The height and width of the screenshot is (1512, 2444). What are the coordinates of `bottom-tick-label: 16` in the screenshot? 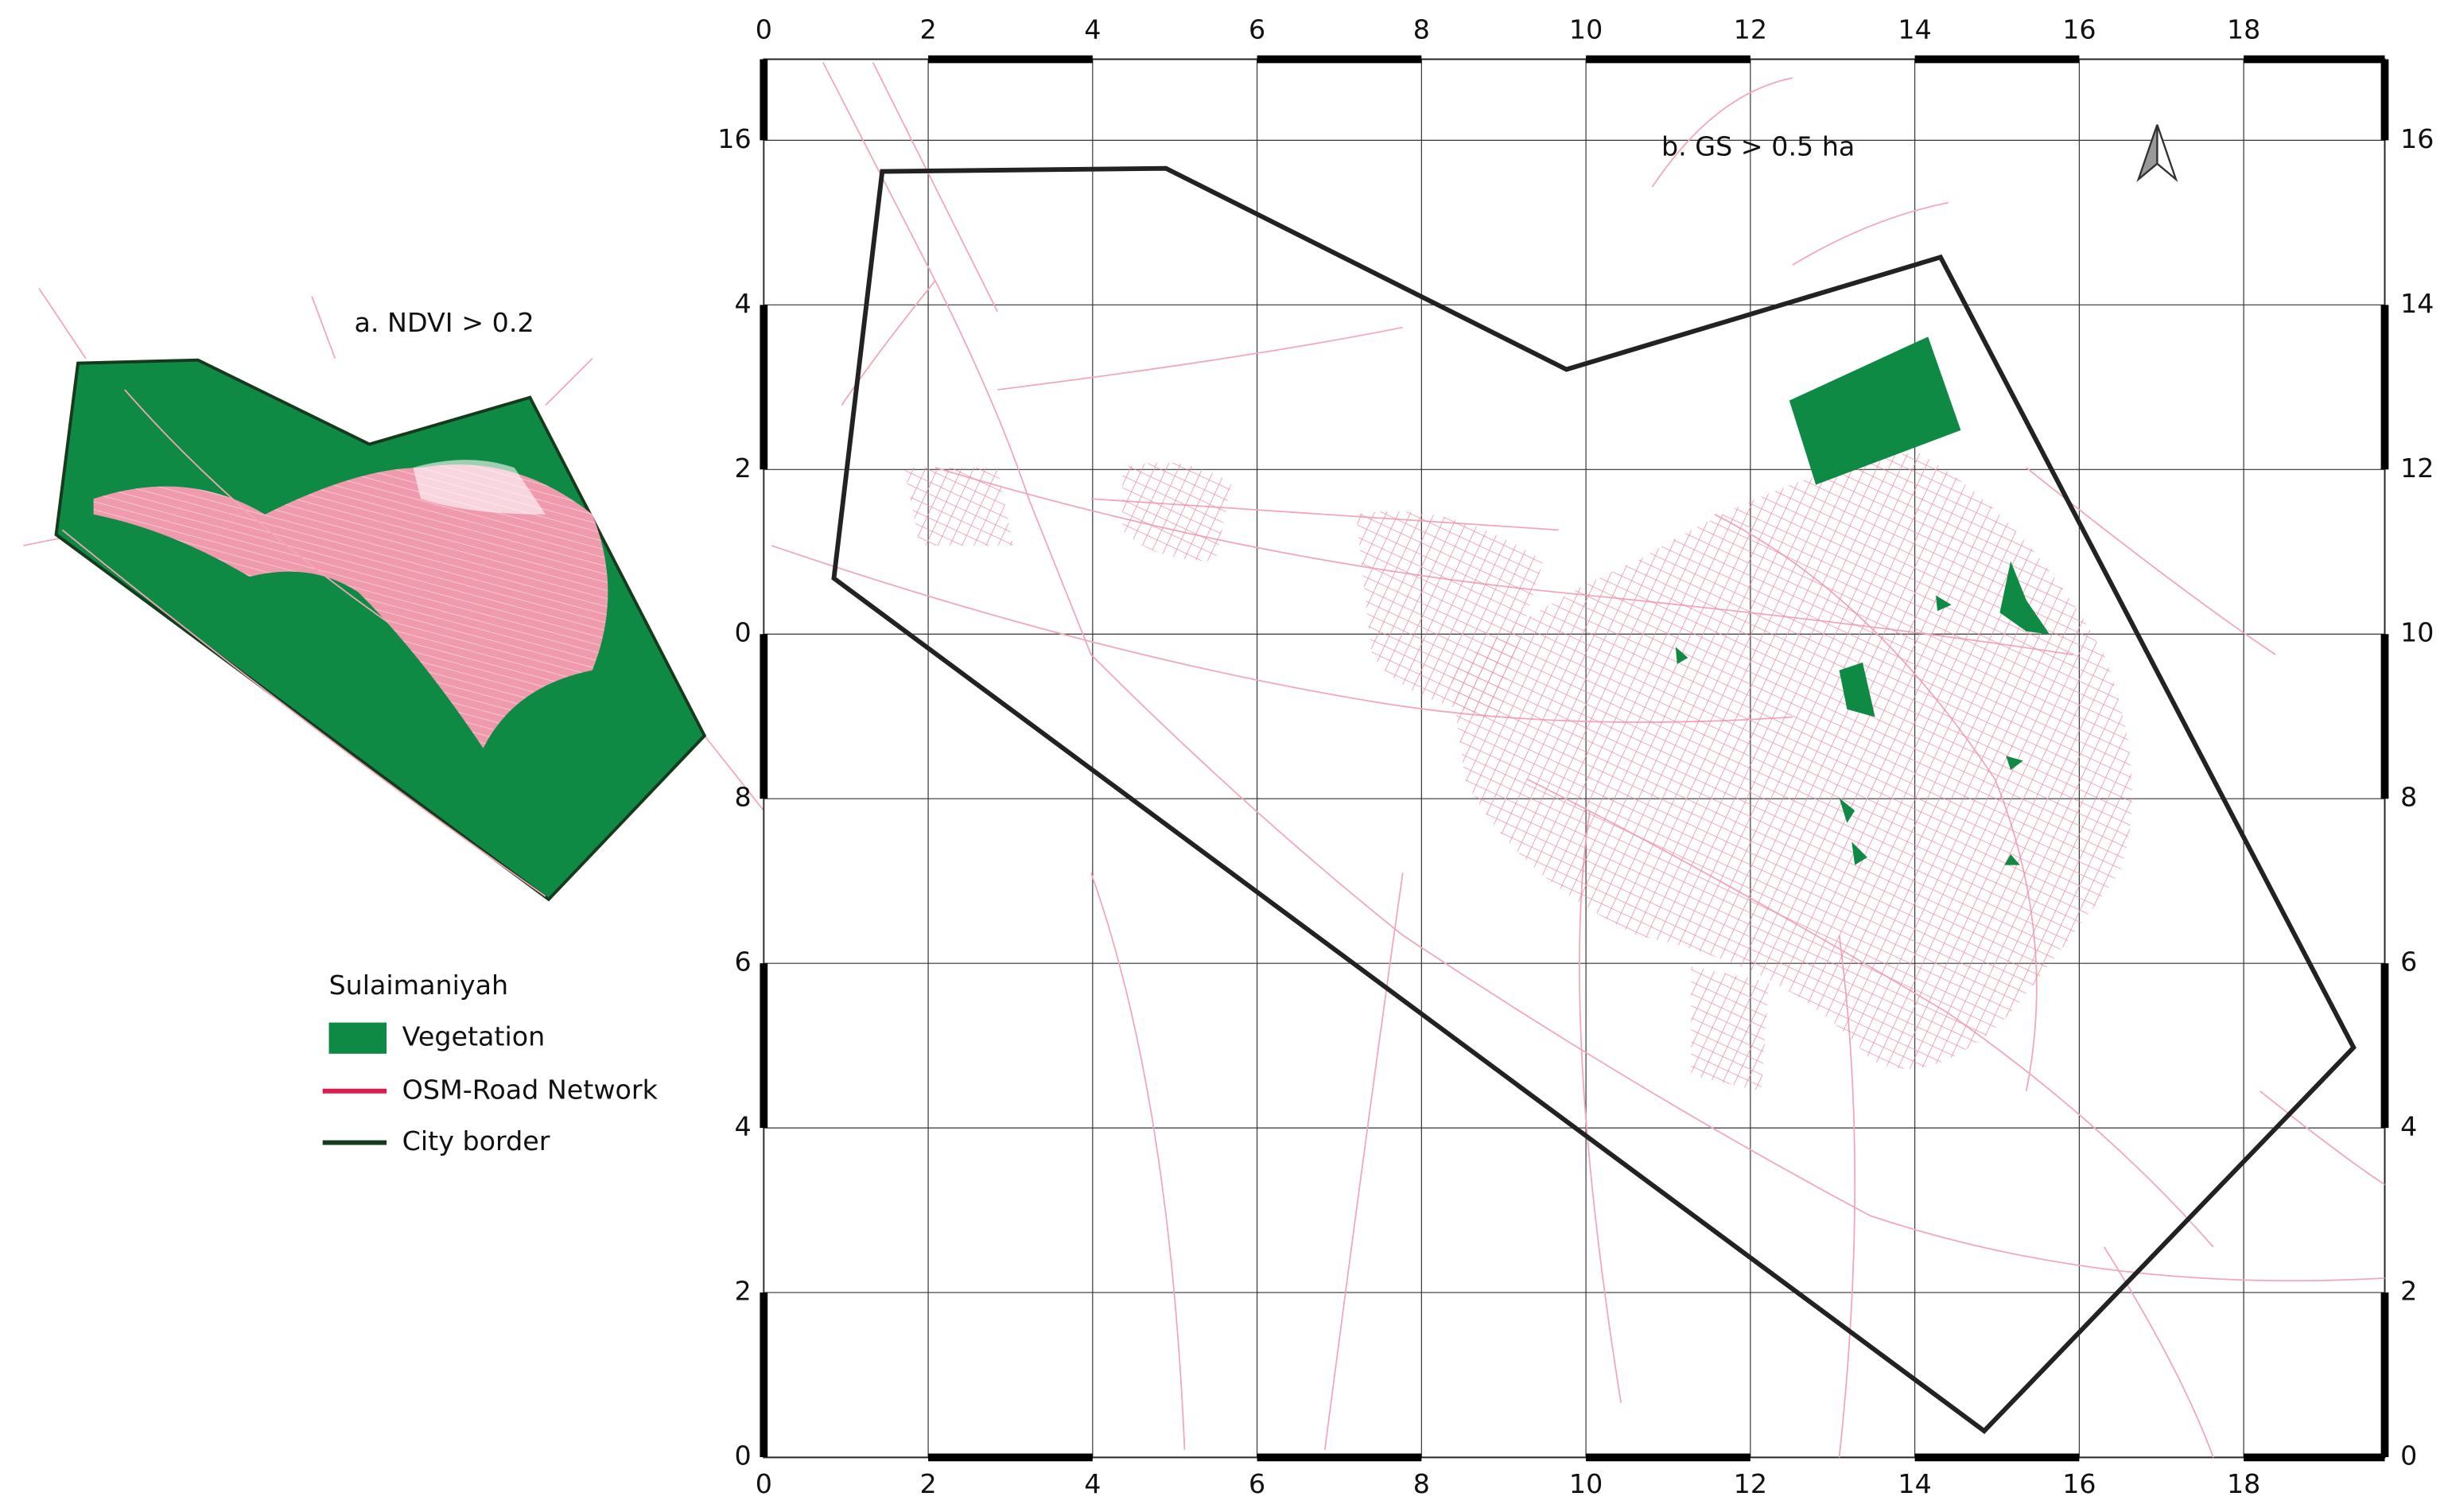 It's located at (2079, 1483).